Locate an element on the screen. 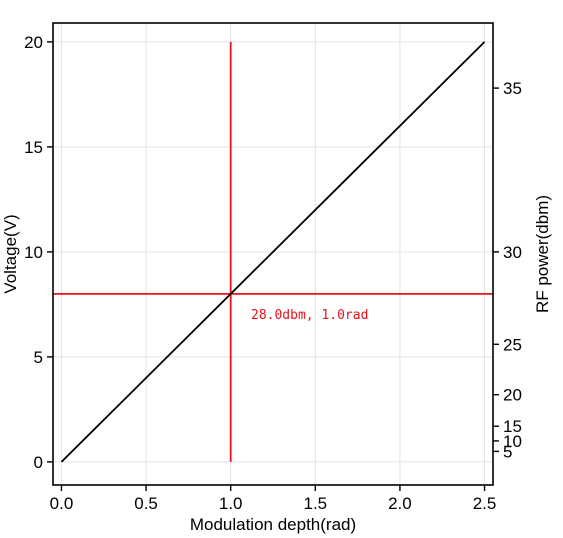  y-axis-title: Voltage(V) is located at coordinates (10, 253).